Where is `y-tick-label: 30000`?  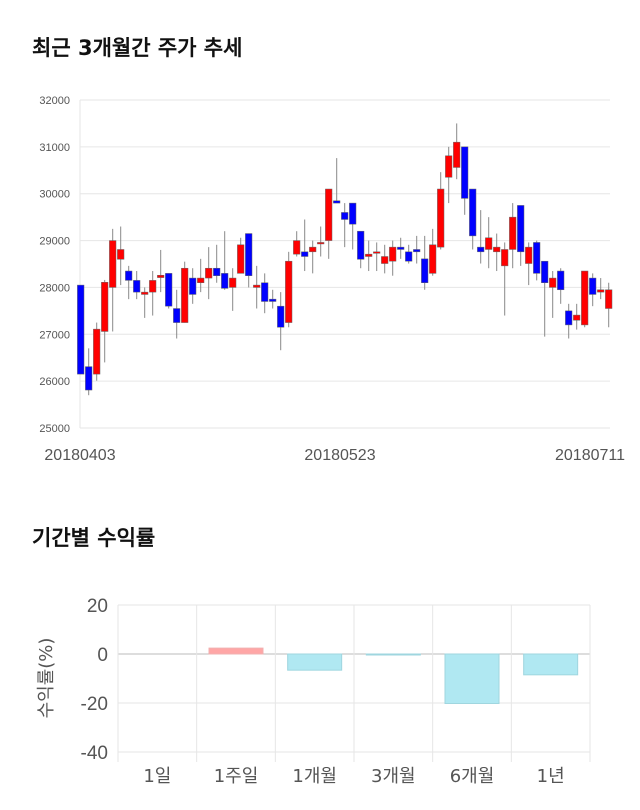 y-tick-label: 30000 is located at coordinates (54, 195).